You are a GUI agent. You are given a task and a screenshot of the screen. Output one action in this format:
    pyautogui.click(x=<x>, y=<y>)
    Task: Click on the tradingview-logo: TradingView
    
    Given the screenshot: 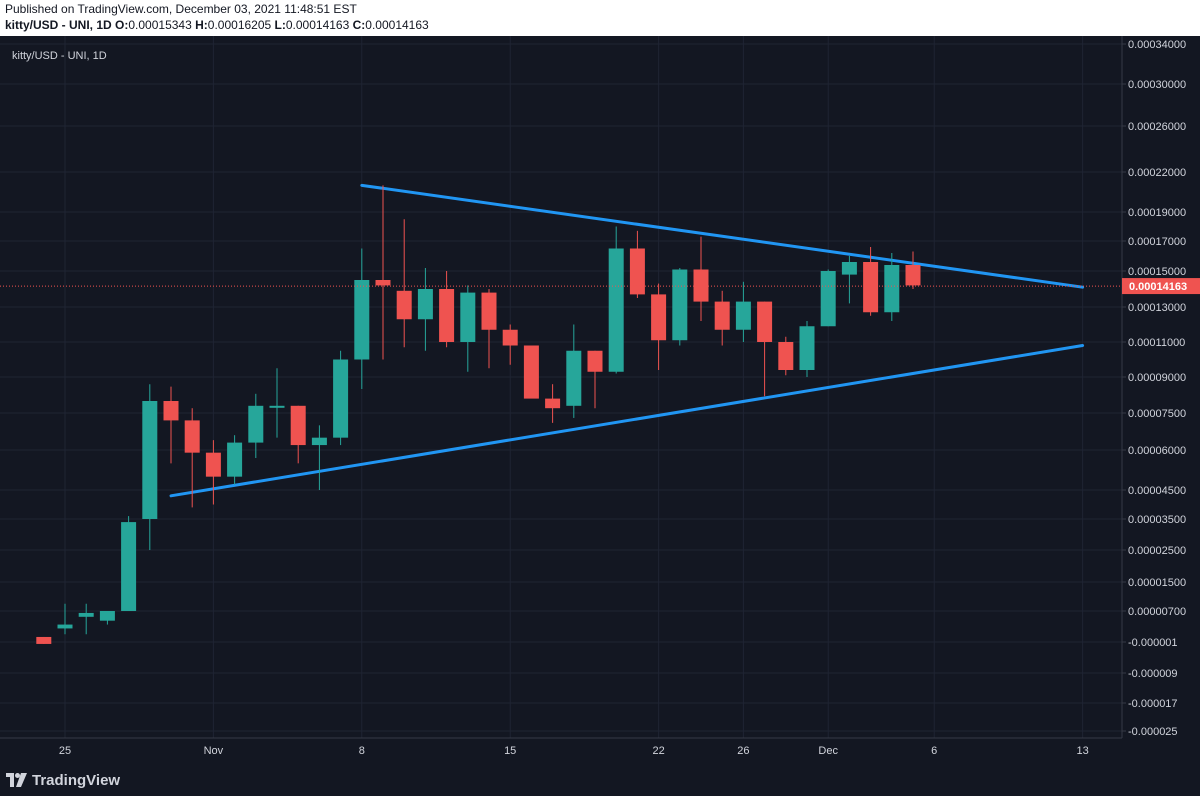 What is the action you would take?
    pyautogui.click(x=63, y=780)
    